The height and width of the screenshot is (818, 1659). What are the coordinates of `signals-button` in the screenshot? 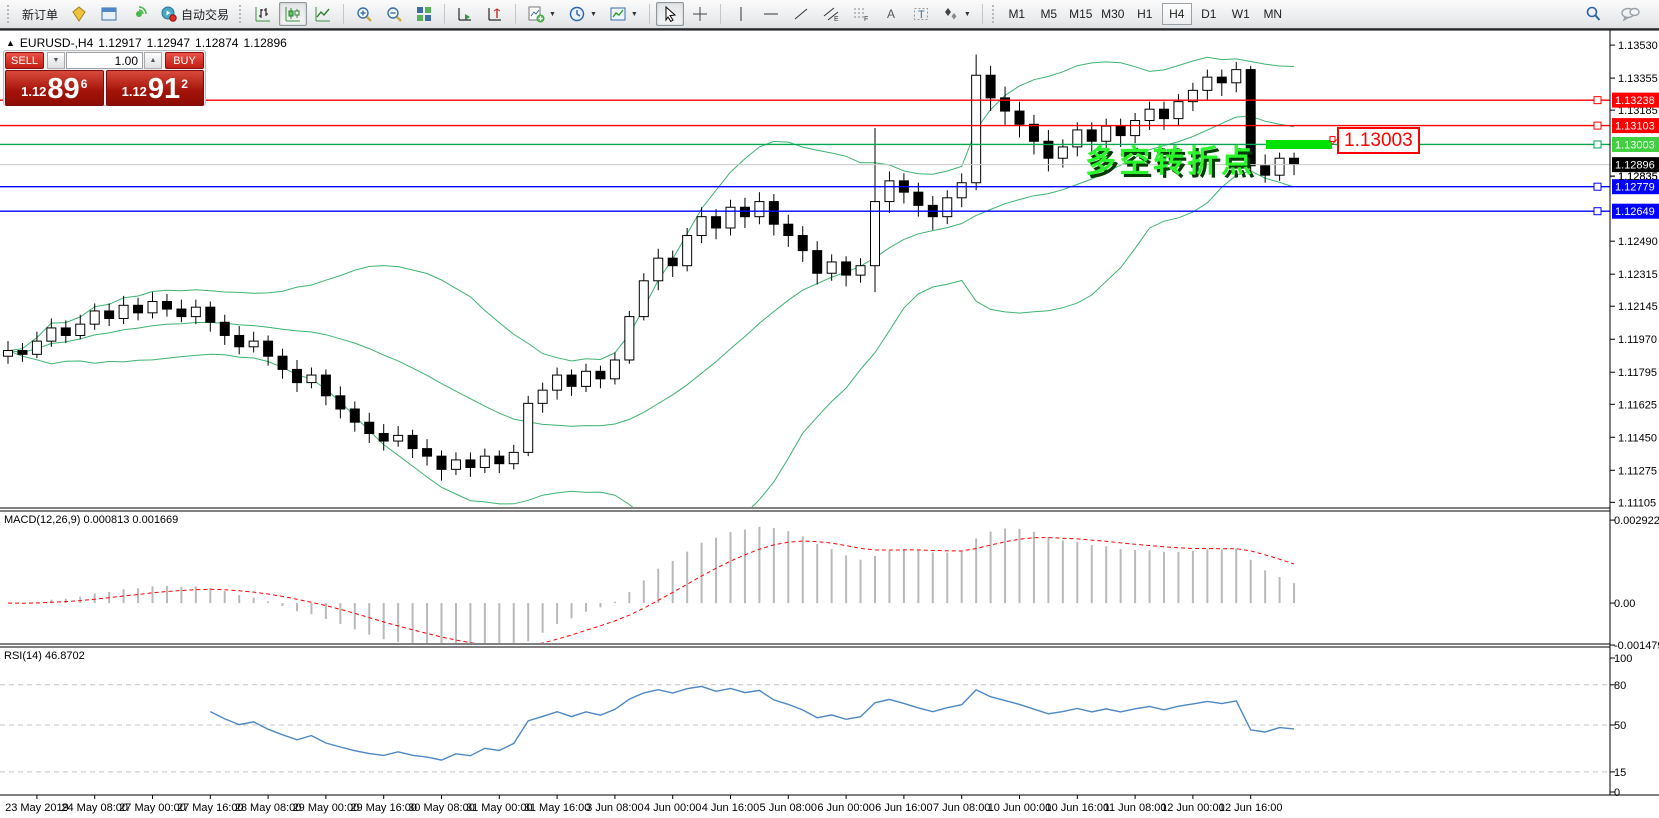 It's located at (139, 14).